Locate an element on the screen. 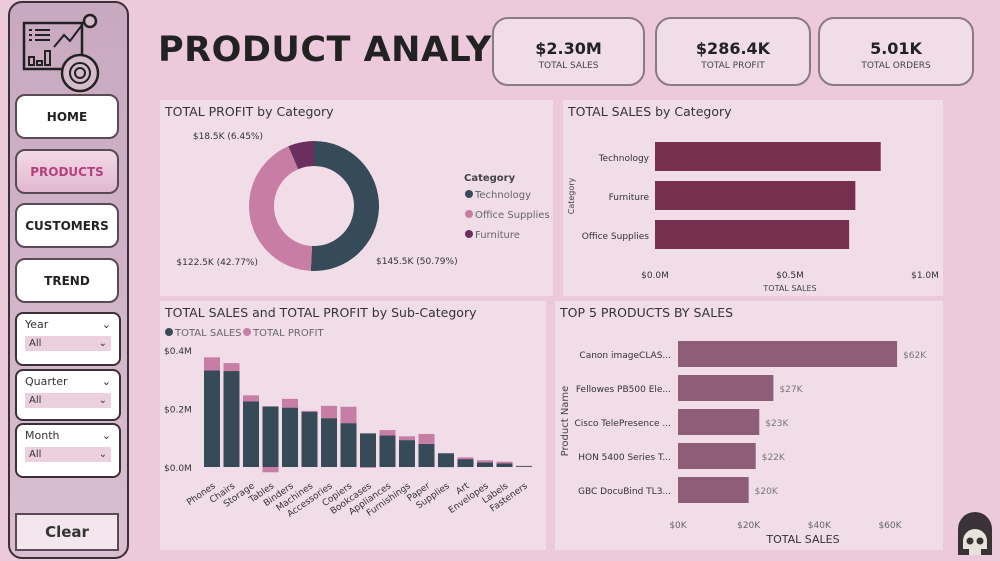 The image size is (1000, 561). sales-bar-art is located at coordinates (465, 463).